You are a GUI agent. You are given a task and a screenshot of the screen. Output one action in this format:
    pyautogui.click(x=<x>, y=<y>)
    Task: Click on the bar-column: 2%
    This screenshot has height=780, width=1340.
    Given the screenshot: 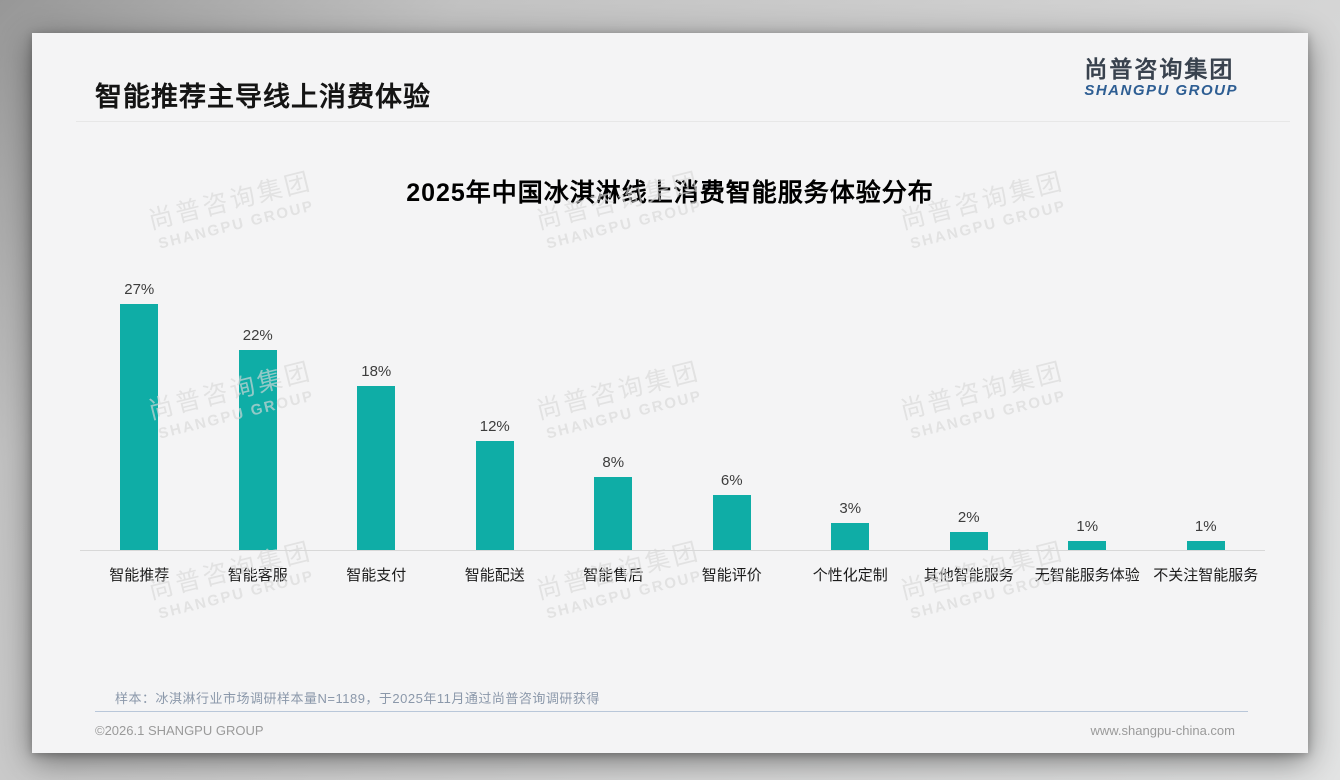 What is the action you would take?
    pyautogui.click(x=969, y=400)
    